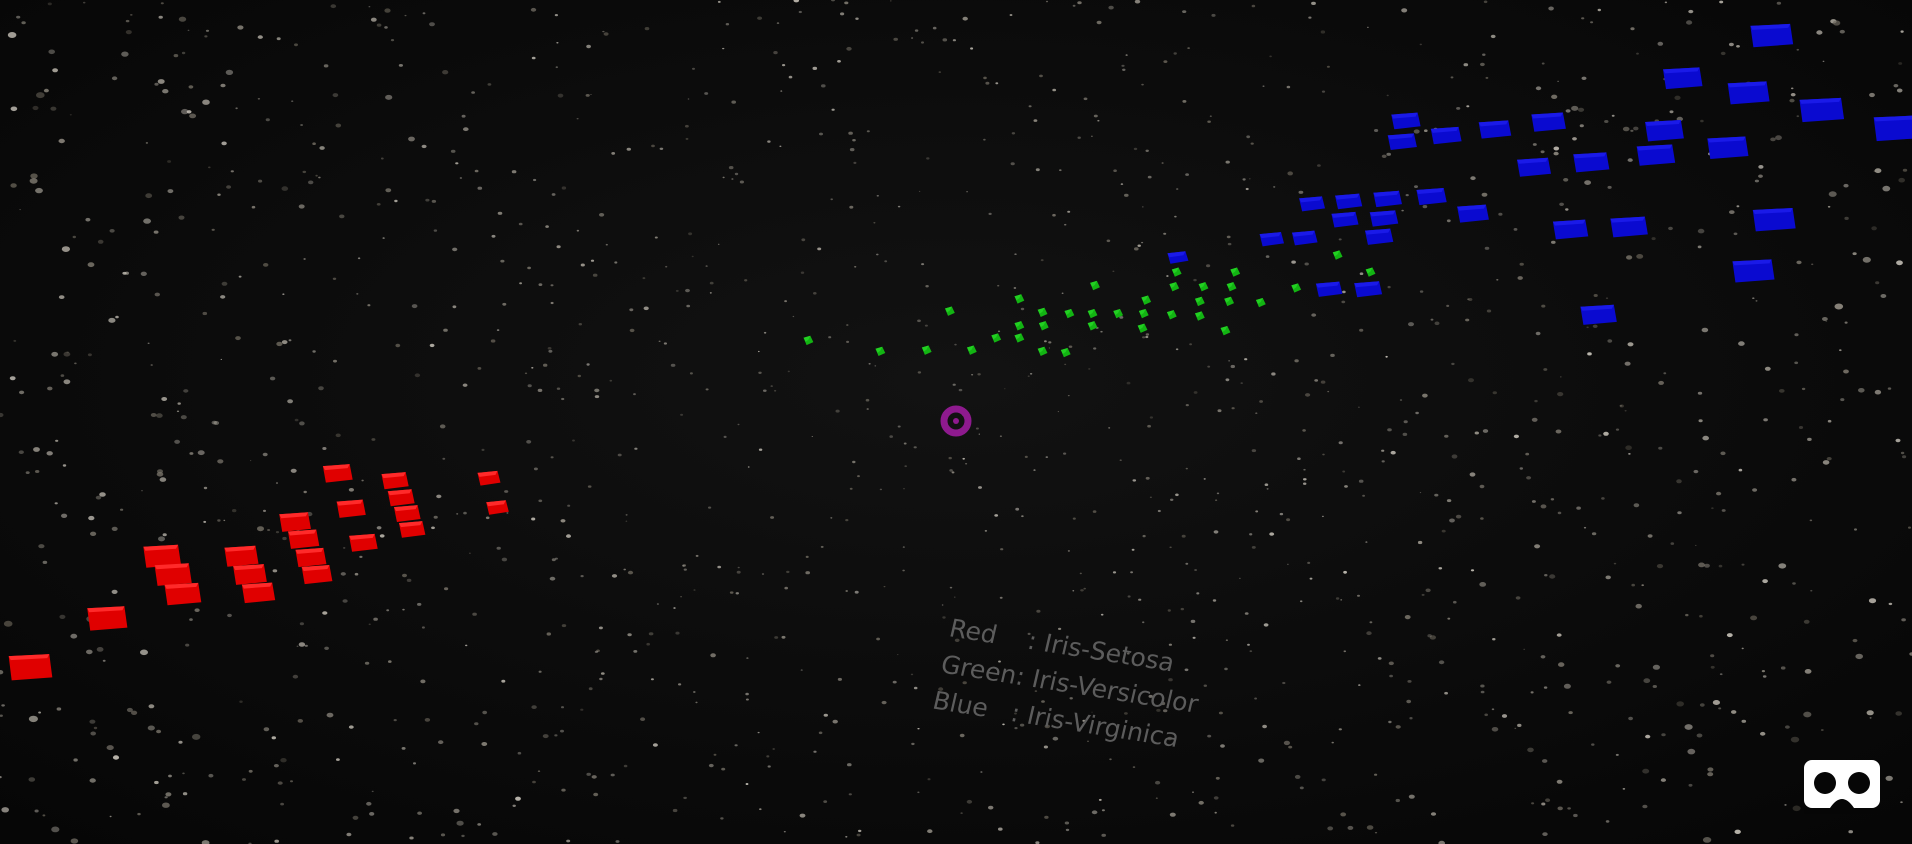 The height and width of the screenshot is (844, 1912). I want to click on cube, so click(1728, 148).